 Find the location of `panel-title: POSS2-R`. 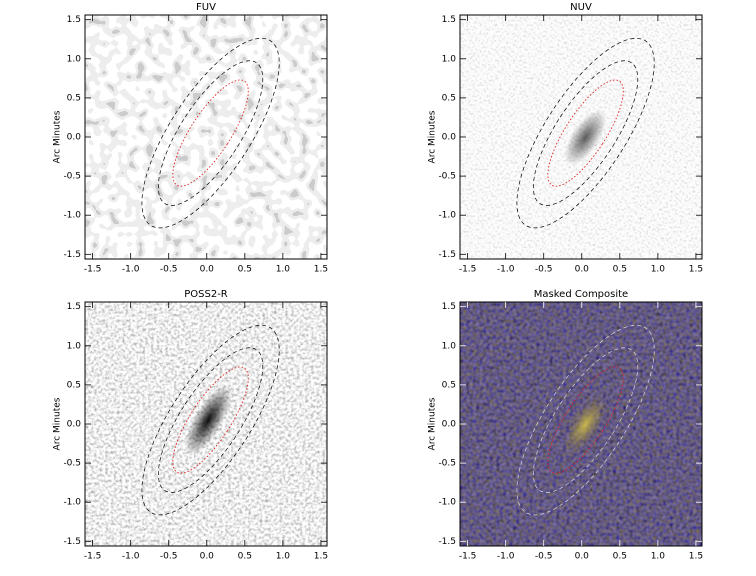

panel-title: POSS2-R is located at coordinates (206, 294).